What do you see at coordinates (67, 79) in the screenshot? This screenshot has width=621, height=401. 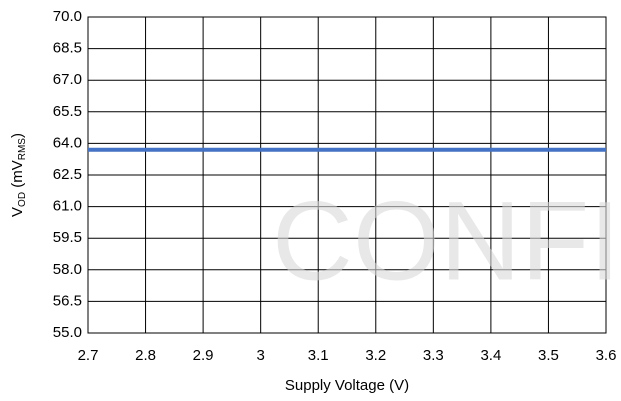 I see `y-tick-label: 67.0` at bounding box center [67, 79].